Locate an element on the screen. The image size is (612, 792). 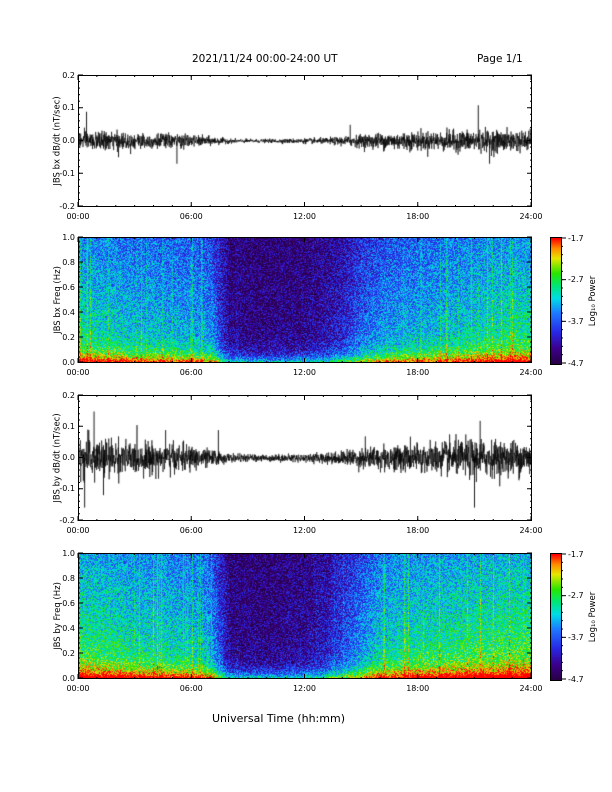
by-dbdt-trace is located at coordinates (305, 458).